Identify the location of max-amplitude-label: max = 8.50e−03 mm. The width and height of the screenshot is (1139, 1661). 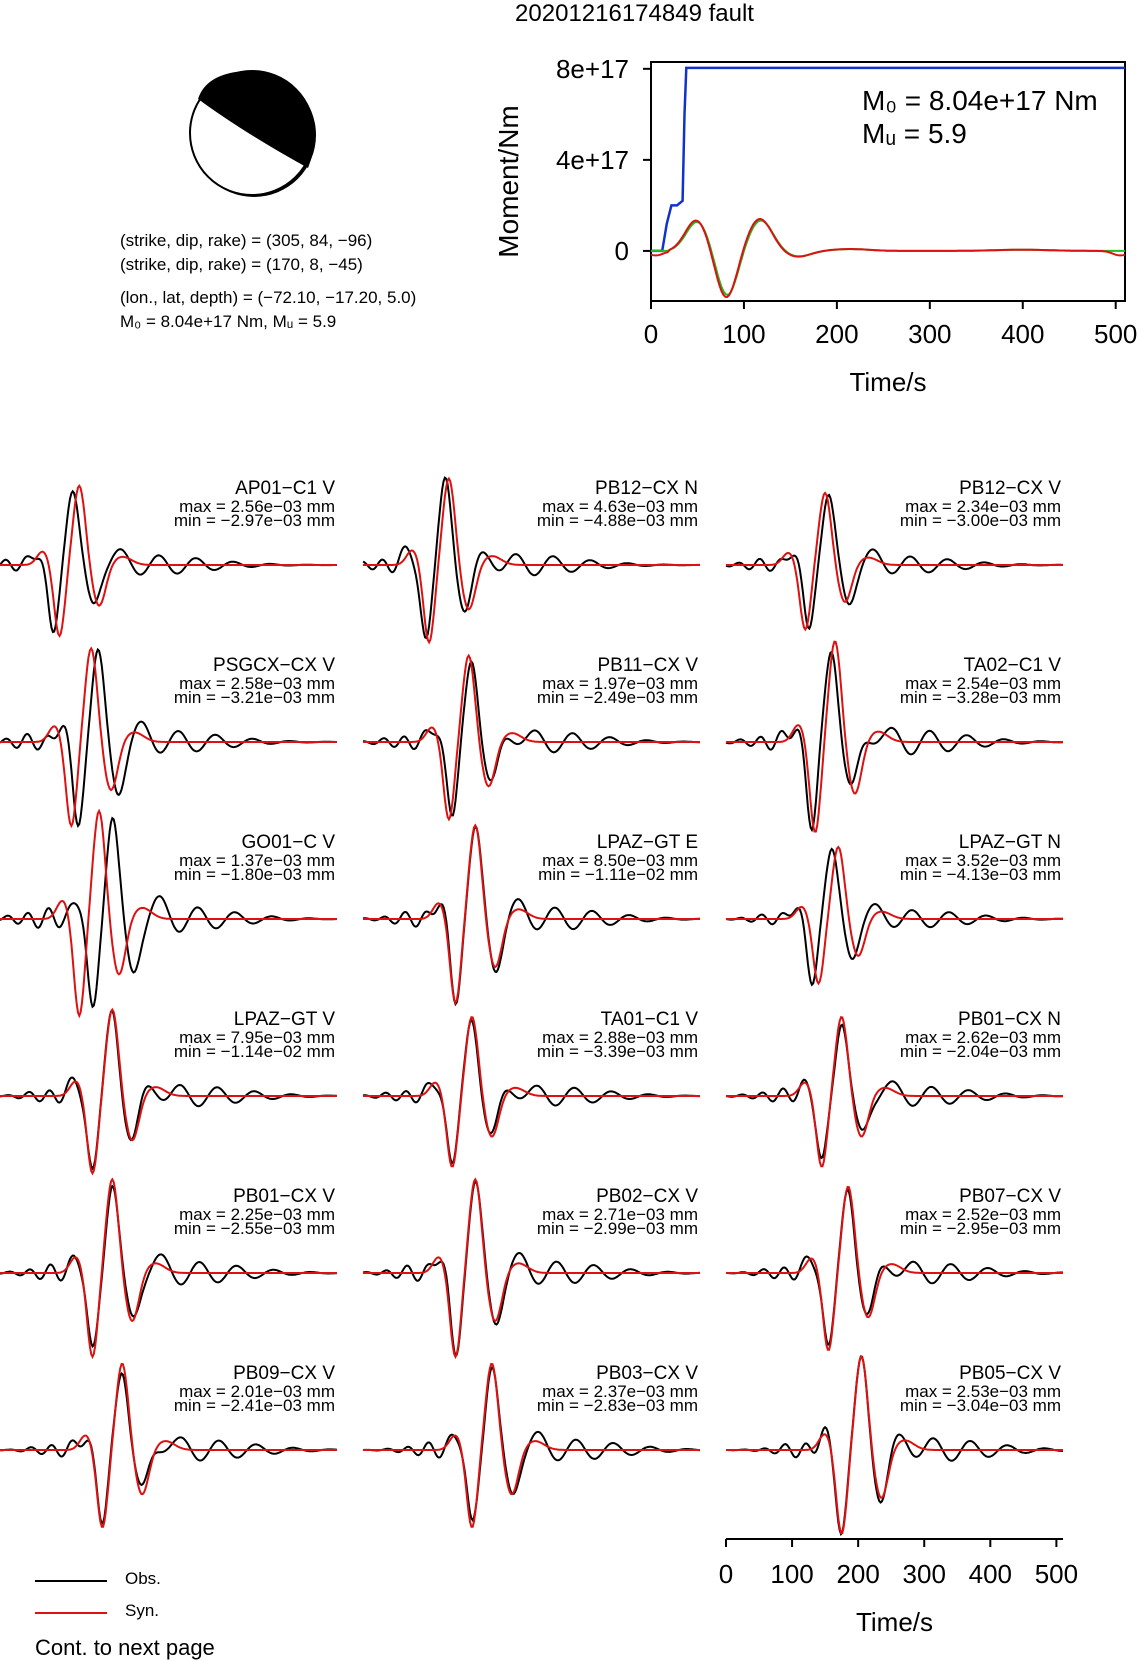
(620, 860).